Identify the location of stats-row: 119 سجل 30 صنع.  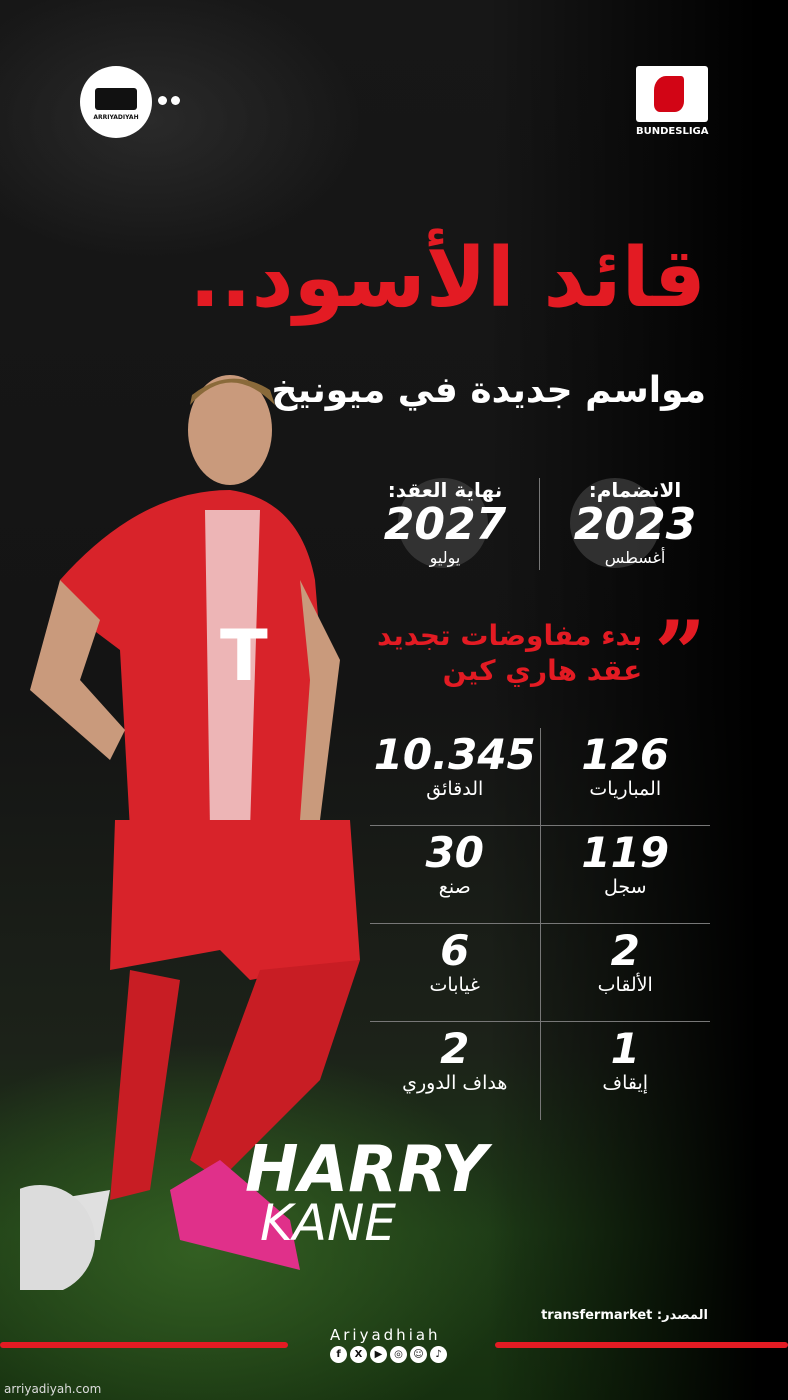
(540, 875).